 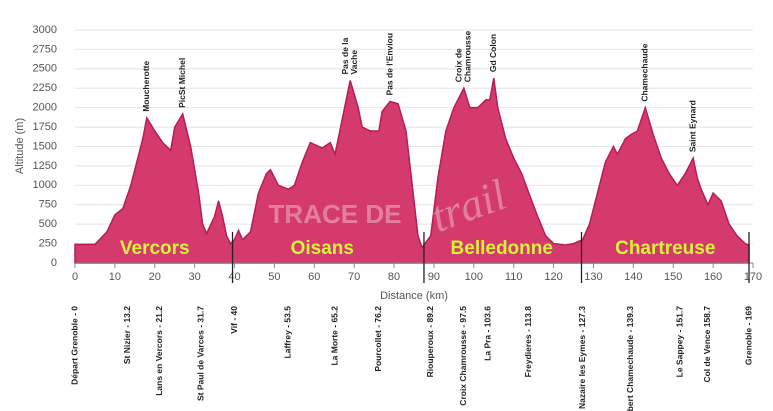 What do you see at coordinates (593, 277) in the screenshot?
I see `x-tick-label: 130` at bounding box center [593, 277].